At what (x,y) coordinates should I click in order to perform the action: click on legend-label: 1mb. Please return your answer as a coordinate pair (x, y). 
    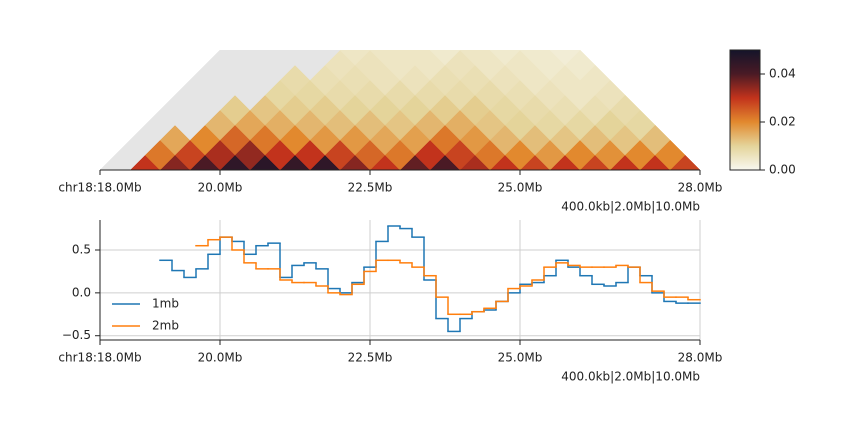
    Looking at the image, I should click on (165, 304).